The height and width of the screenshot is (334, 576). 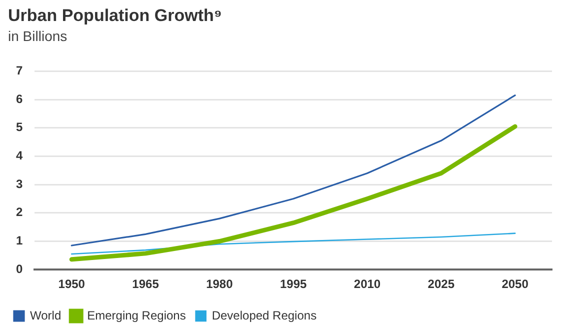 What do you see at coordinates (19, 212) in the screenshot?
I see `y-tick-label: 2` at bounding box center [19, 212].